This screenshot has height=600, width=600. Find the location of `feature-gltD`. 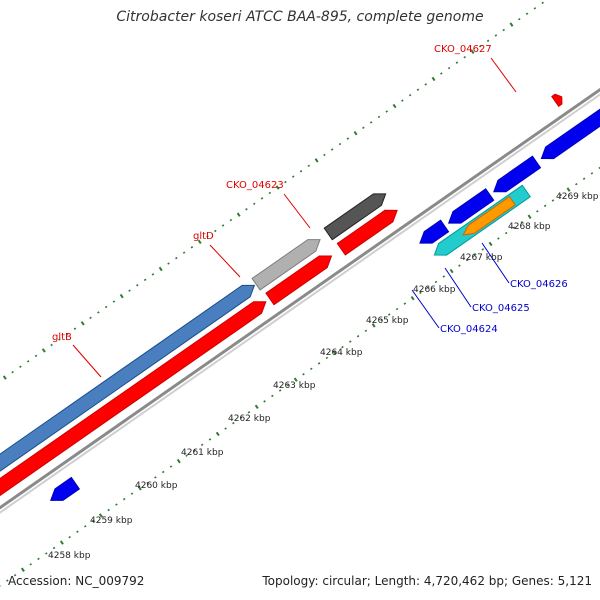

feature-gltD is located at coordinates (299, 280).